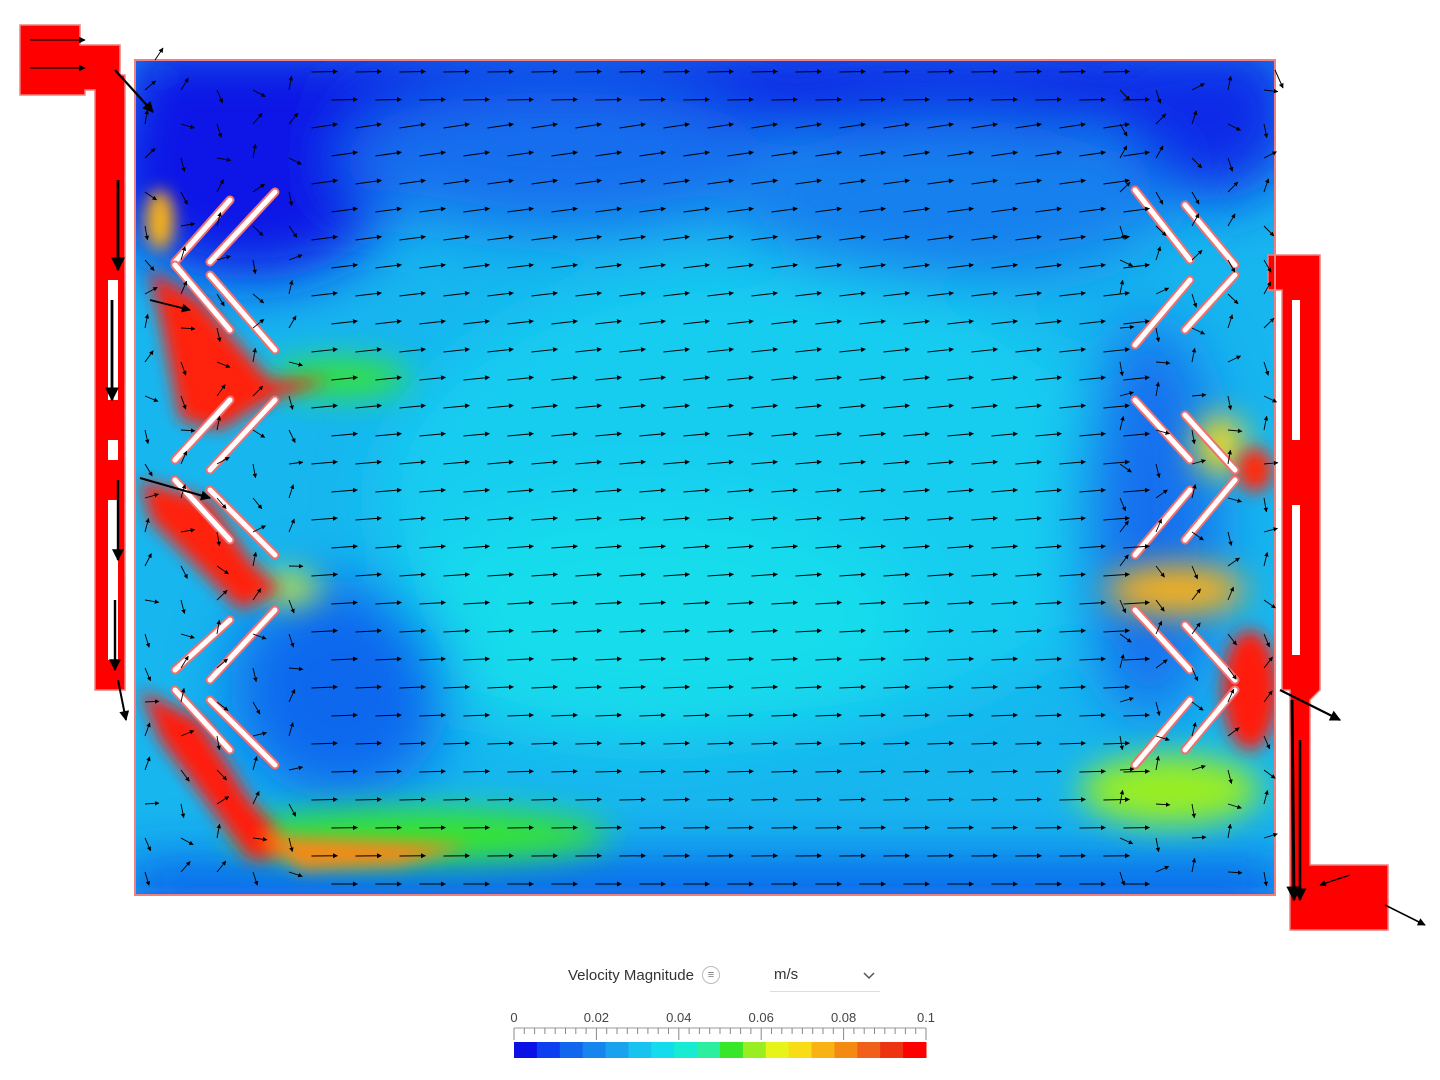 This screenshot has height=1080, width=1440. Describe the element at coordinates (710, 975) in the screenshot. I see `list-info-icon: ≡` at that location.